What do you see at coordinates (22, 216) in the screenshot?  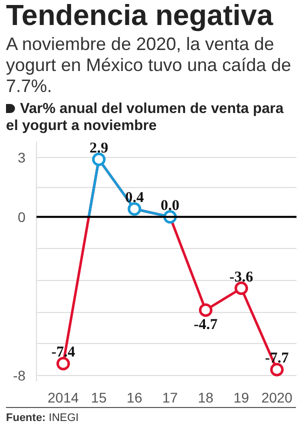 I see `y-tick-label: 0` at bounding box center [22, 216].